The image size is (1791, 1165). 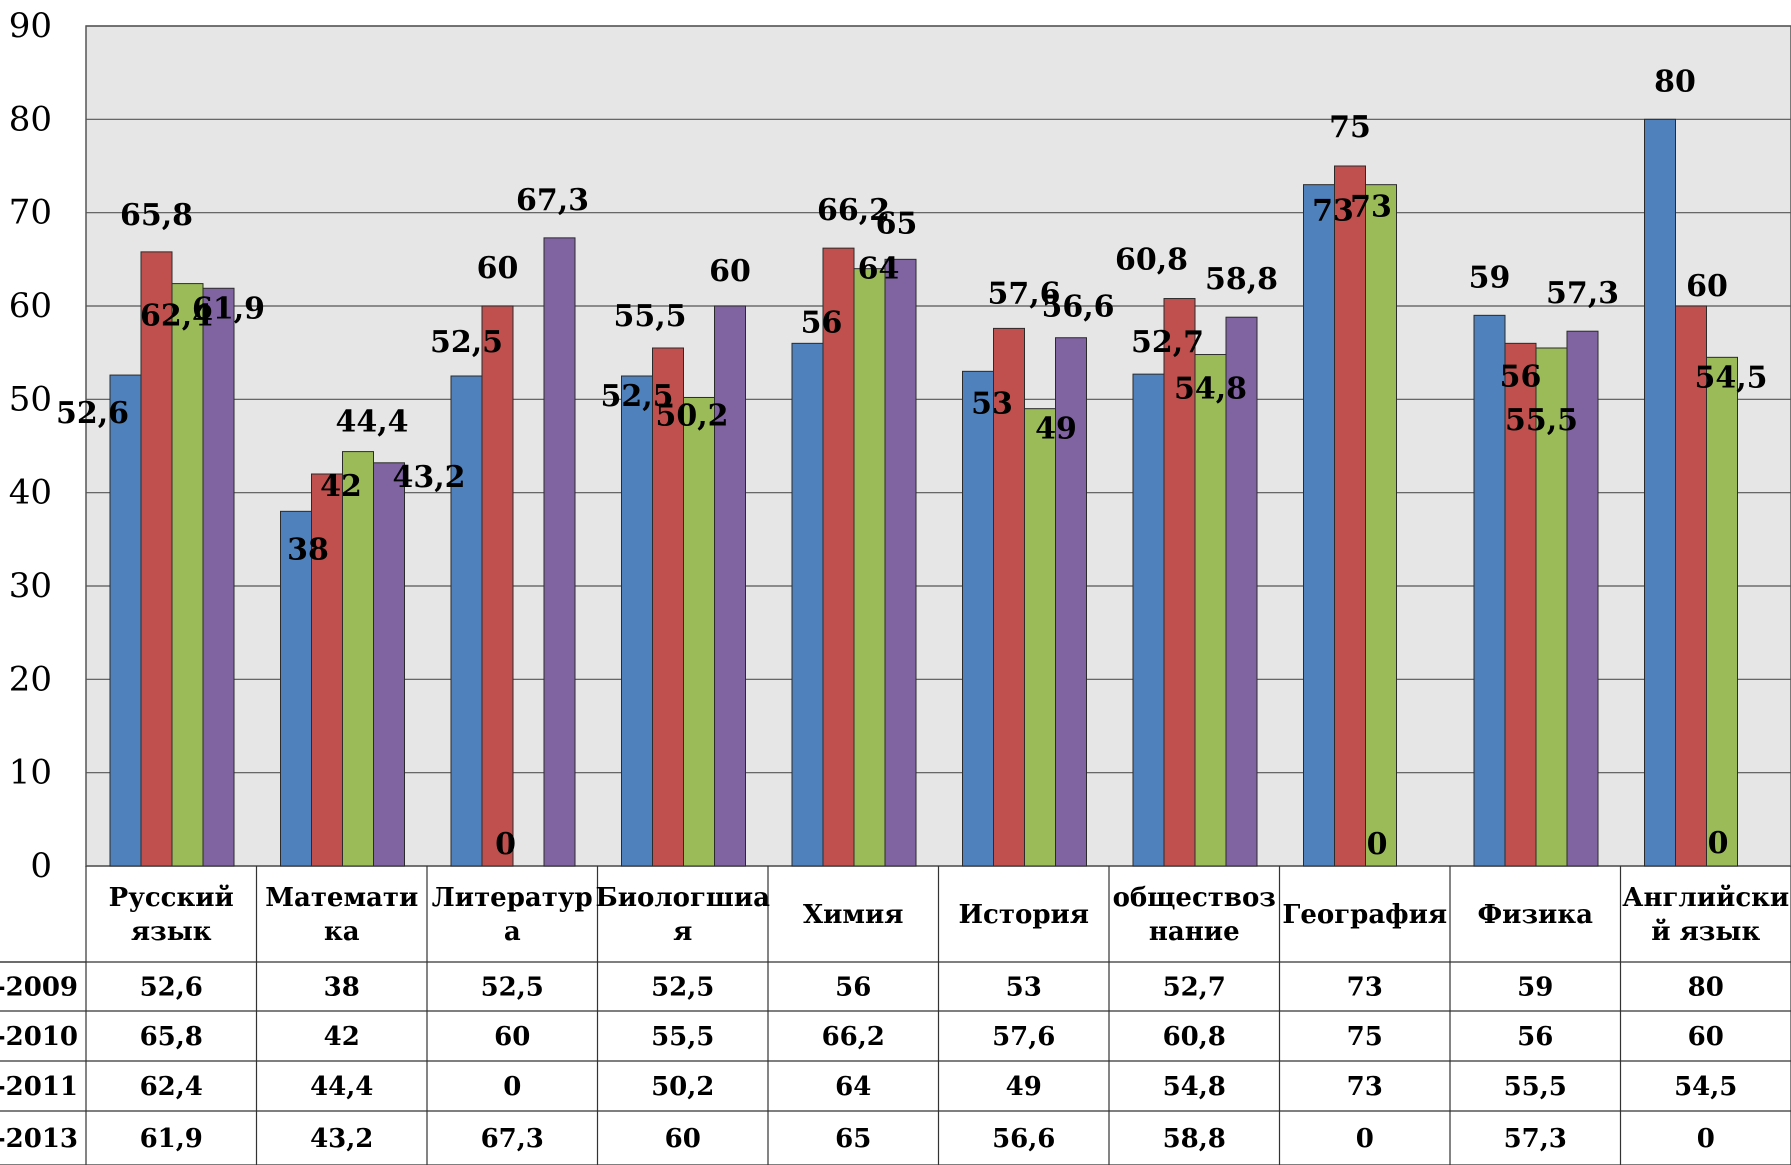 What do you see at coordinates (682, 988) in the screenshot?
I see `table-cell: 52,5` at bounding box center [682, 988].